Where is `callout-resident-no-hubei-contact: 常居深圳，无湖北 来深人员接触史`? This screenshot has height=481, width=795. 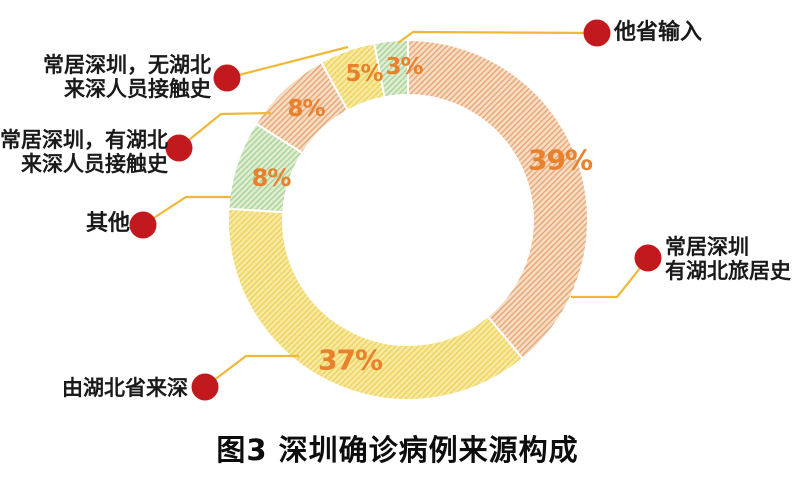 callout-resident-no-hubei-contact: 常居深圳，无湖北 来深人员接触史 is located at coordinates (127, 77).